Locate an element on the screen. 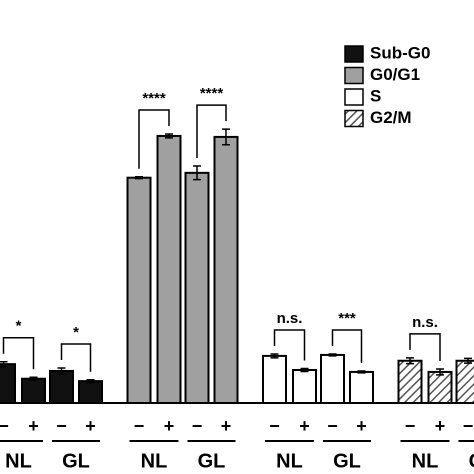 This screenshot has width=474, height=474. legend-label: G2/M is located at coordinates (391, 117).